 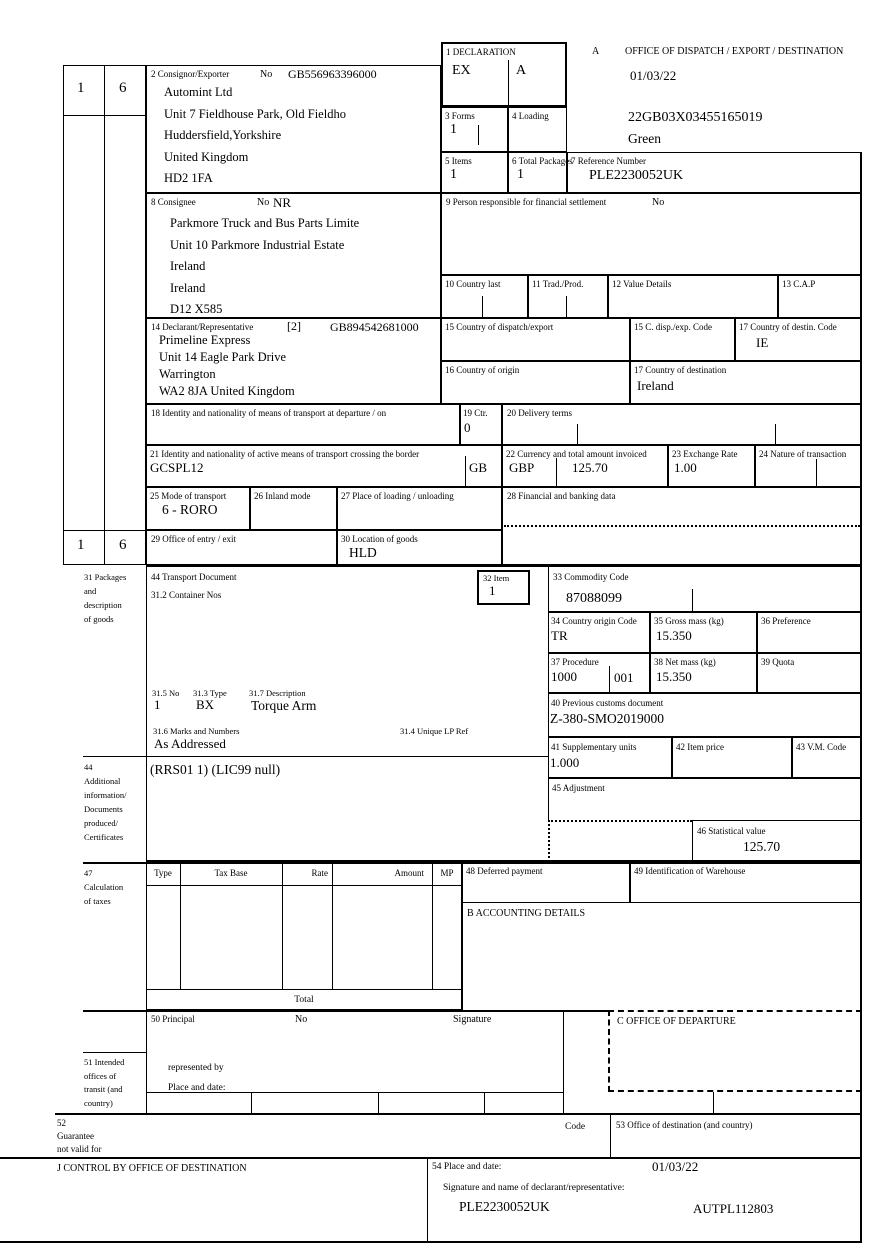 What do you see at coordinates (173, 1019) in the screenshot?
I see `box50-label: 50 Principal` at bounding box center [173, 1019].